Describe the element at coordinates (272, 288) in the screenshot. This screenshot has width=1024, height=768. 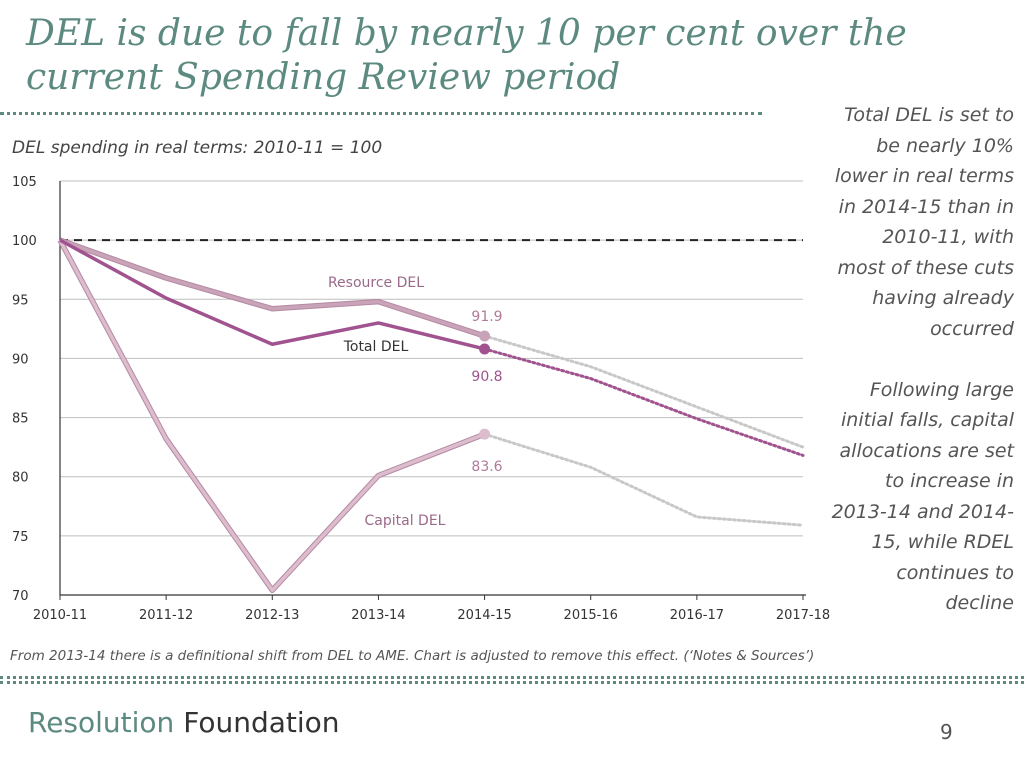
I see `resource-del-line` at that location.